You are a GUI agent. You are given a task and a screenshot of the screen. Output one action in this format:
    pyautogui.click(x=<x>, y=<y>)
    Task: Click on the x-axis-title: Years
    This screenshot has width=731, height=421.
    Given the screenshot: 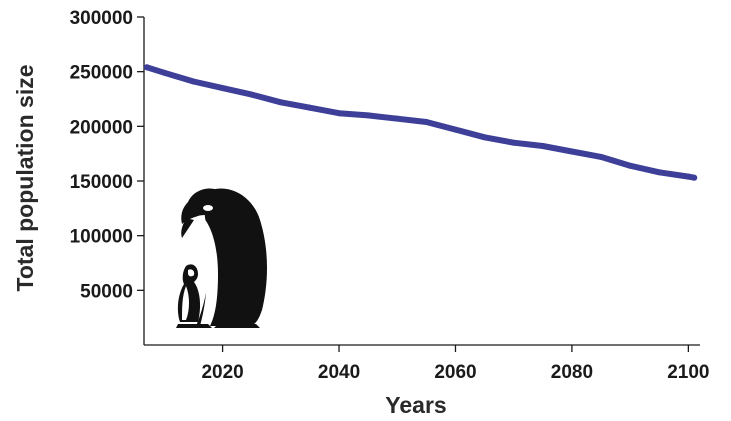 What is the action you would take?
    pyautogui.click(x=415, y=405)
    